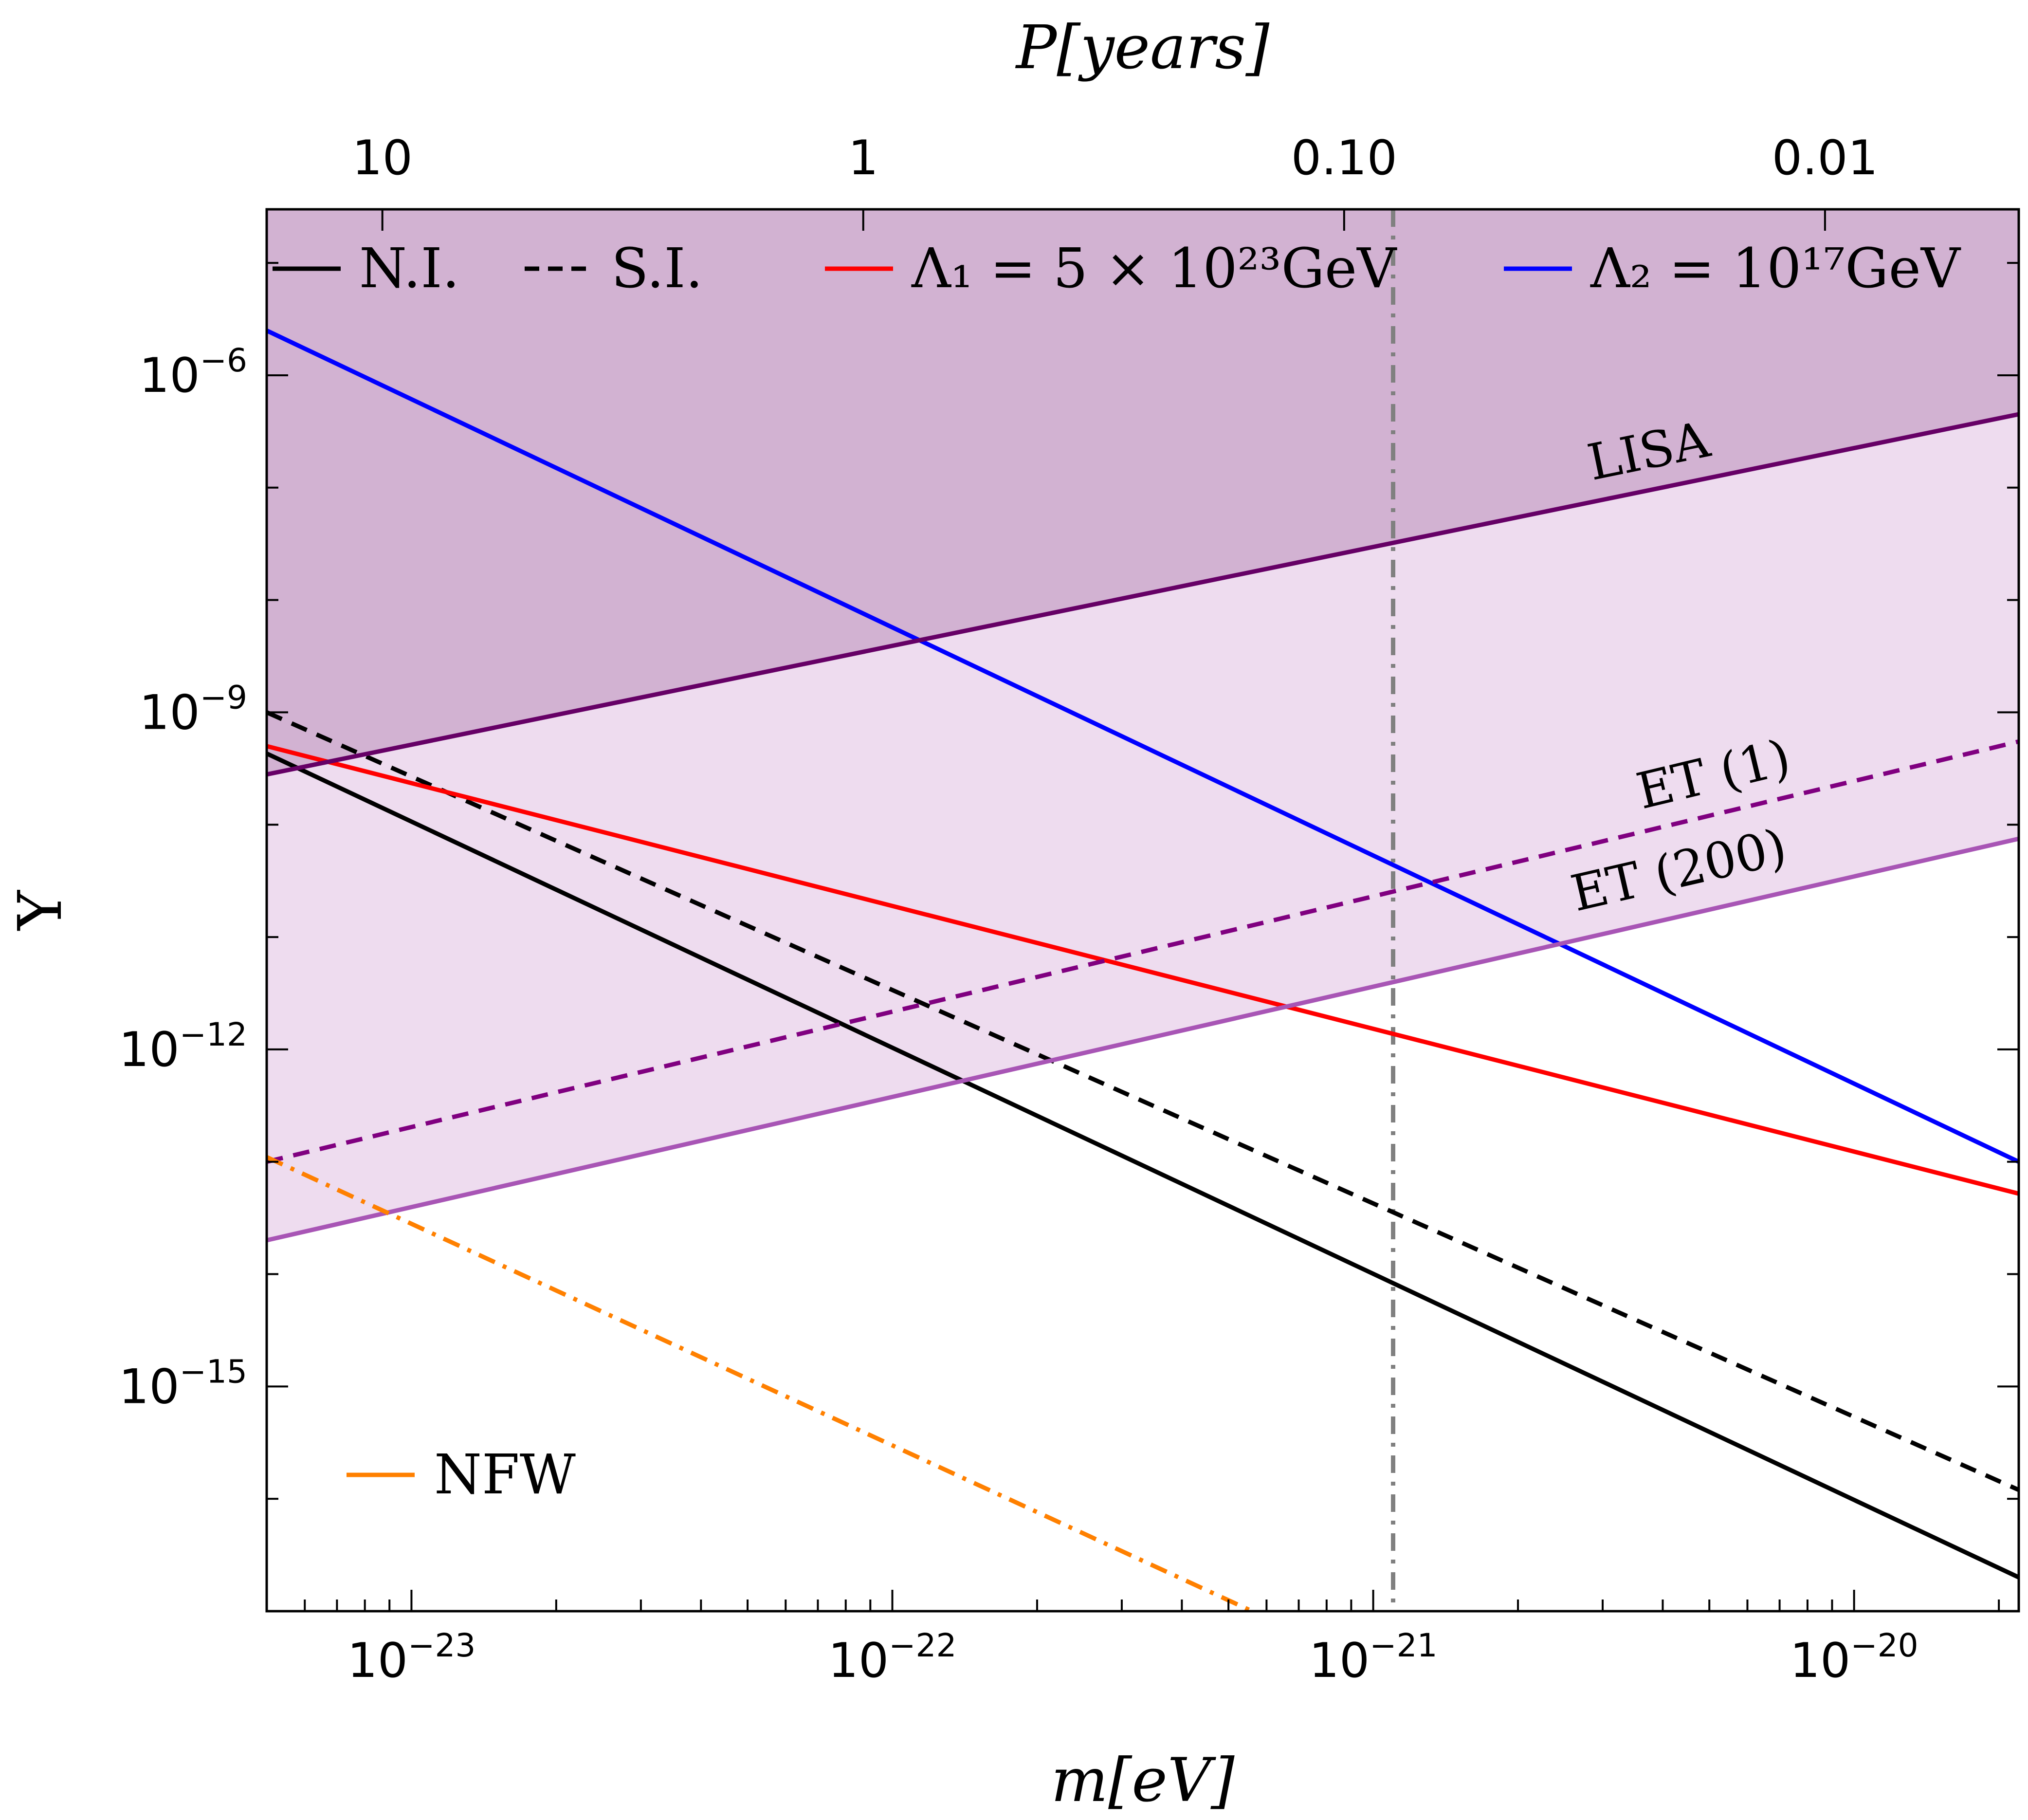 Image resolution: width=2028 pixels, height=1820 pixels. What do you see at coordinates (1775, 268) in the screenshot?
I see `legend-label-10-gev: Λ₂ = 10¹⁷GeV` at bounding box center [1775, 268].